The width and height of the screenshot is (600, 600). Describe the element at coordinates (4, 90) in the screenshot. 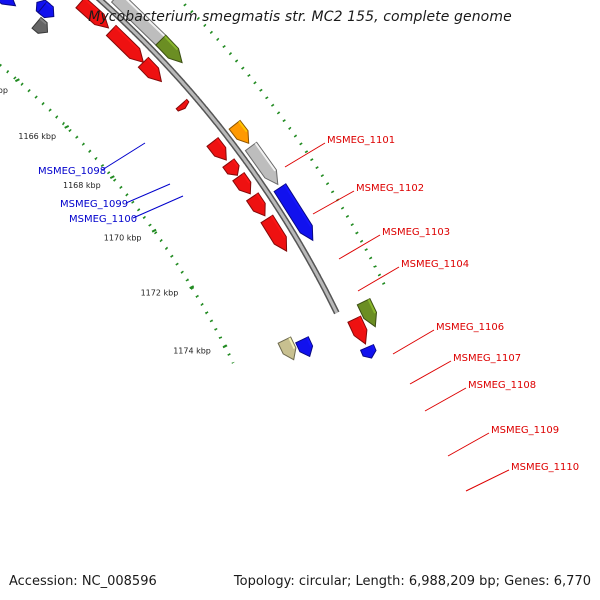

I see `scale-label-1164: 1164 kbp` at that location.